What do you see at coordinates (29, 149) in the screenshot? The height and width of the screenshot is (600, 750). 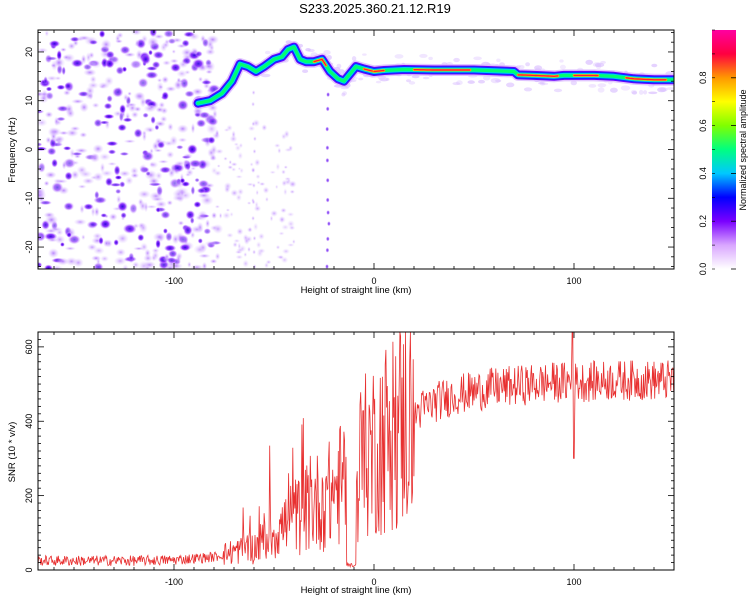 I see `spectrogram-y-tick-label: 0` at bounding box center [29, 149].